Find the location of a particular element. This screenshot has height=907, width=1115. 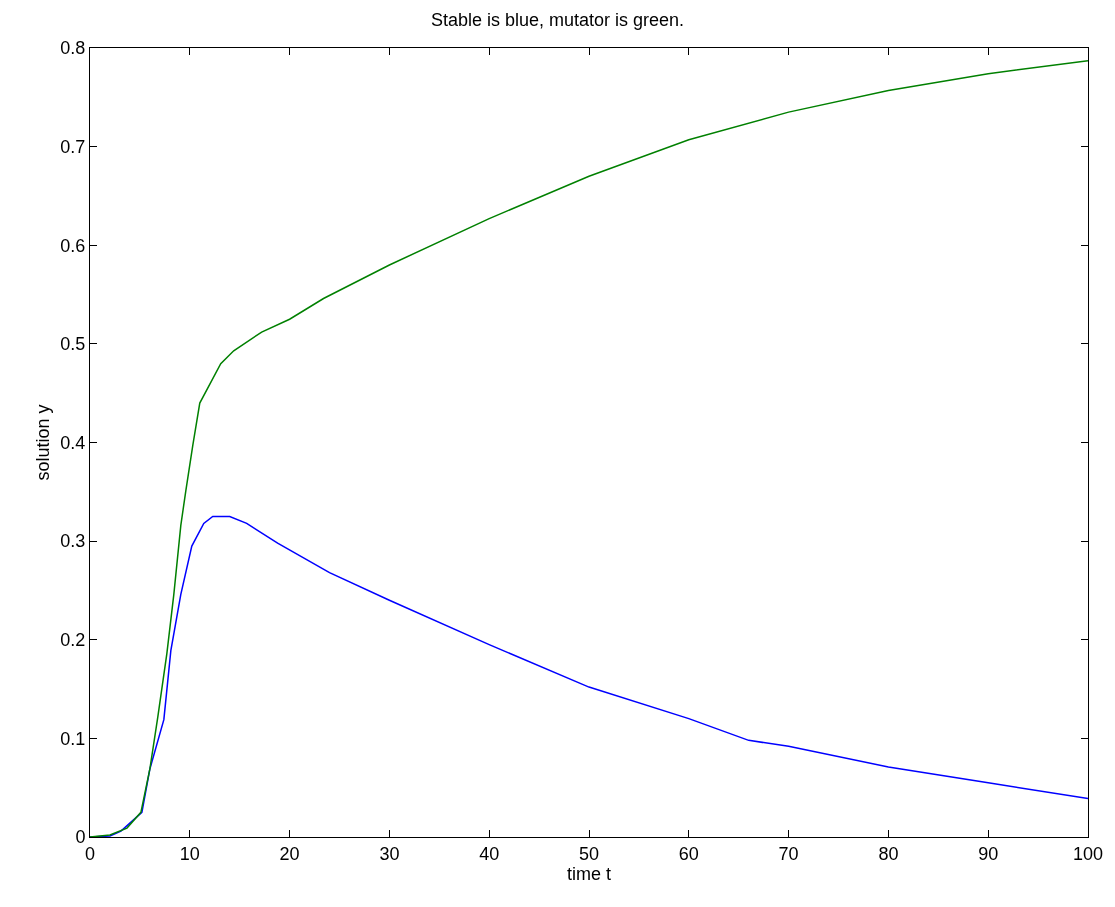

y-tick-label: 0.6 is located at coordinates (73, 245).